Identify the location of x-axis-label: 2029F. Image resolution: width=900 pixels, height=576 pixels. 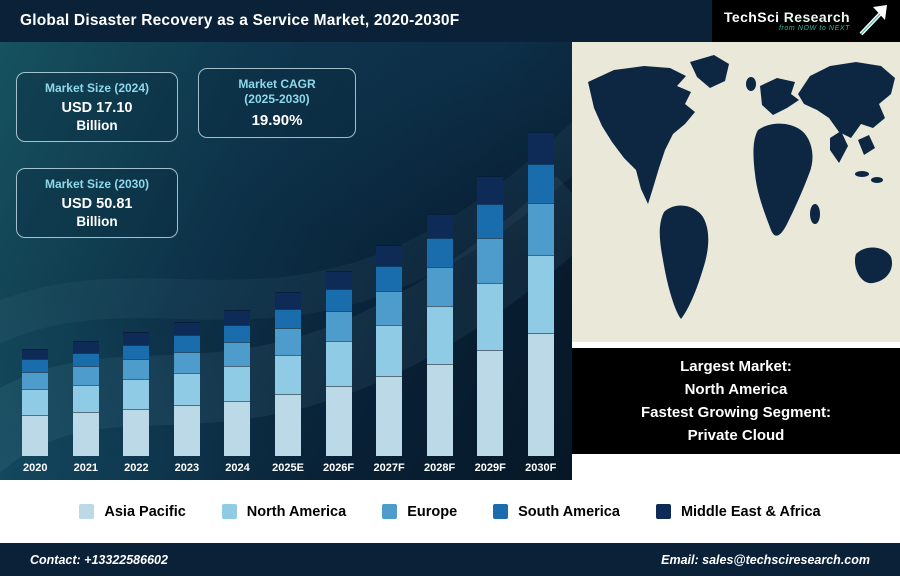
(490, 468).